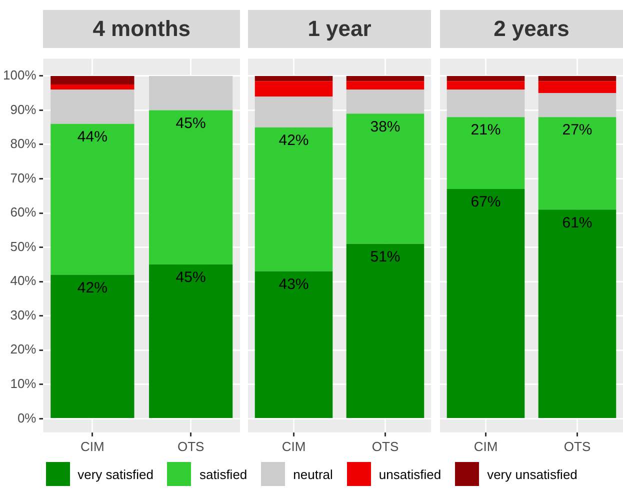 This screenshot has width=623, height=491. I want to click on y-tick-label: 90%, so click(23, 109).